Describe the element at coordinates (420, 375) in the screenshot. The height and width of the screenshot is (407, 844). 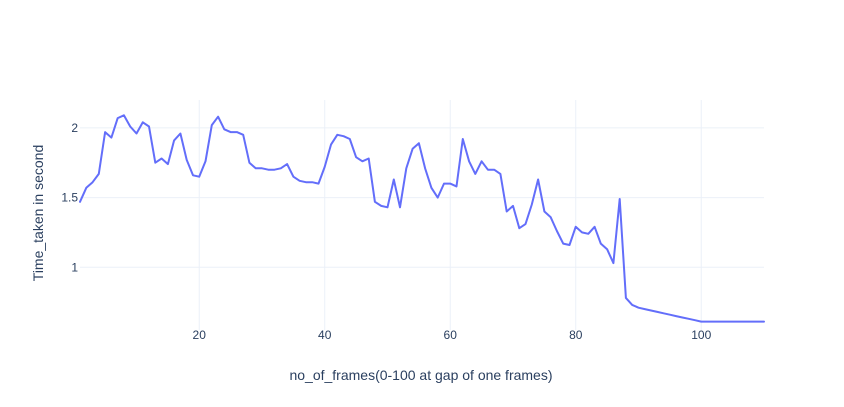
I see `x-axis-title: no_of_frames(0-100 at gap of one frames)` at that location.